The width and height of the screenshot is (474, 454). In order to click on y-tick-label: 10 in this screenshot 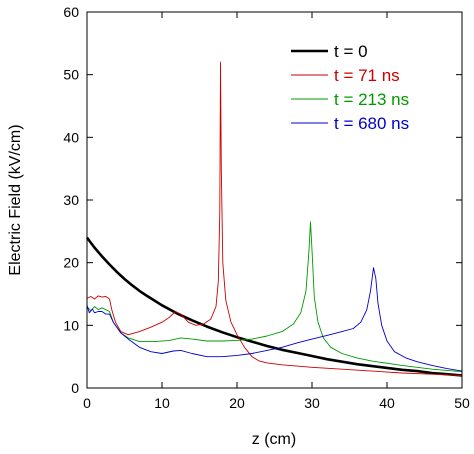, I will do `click(71, 325)`.